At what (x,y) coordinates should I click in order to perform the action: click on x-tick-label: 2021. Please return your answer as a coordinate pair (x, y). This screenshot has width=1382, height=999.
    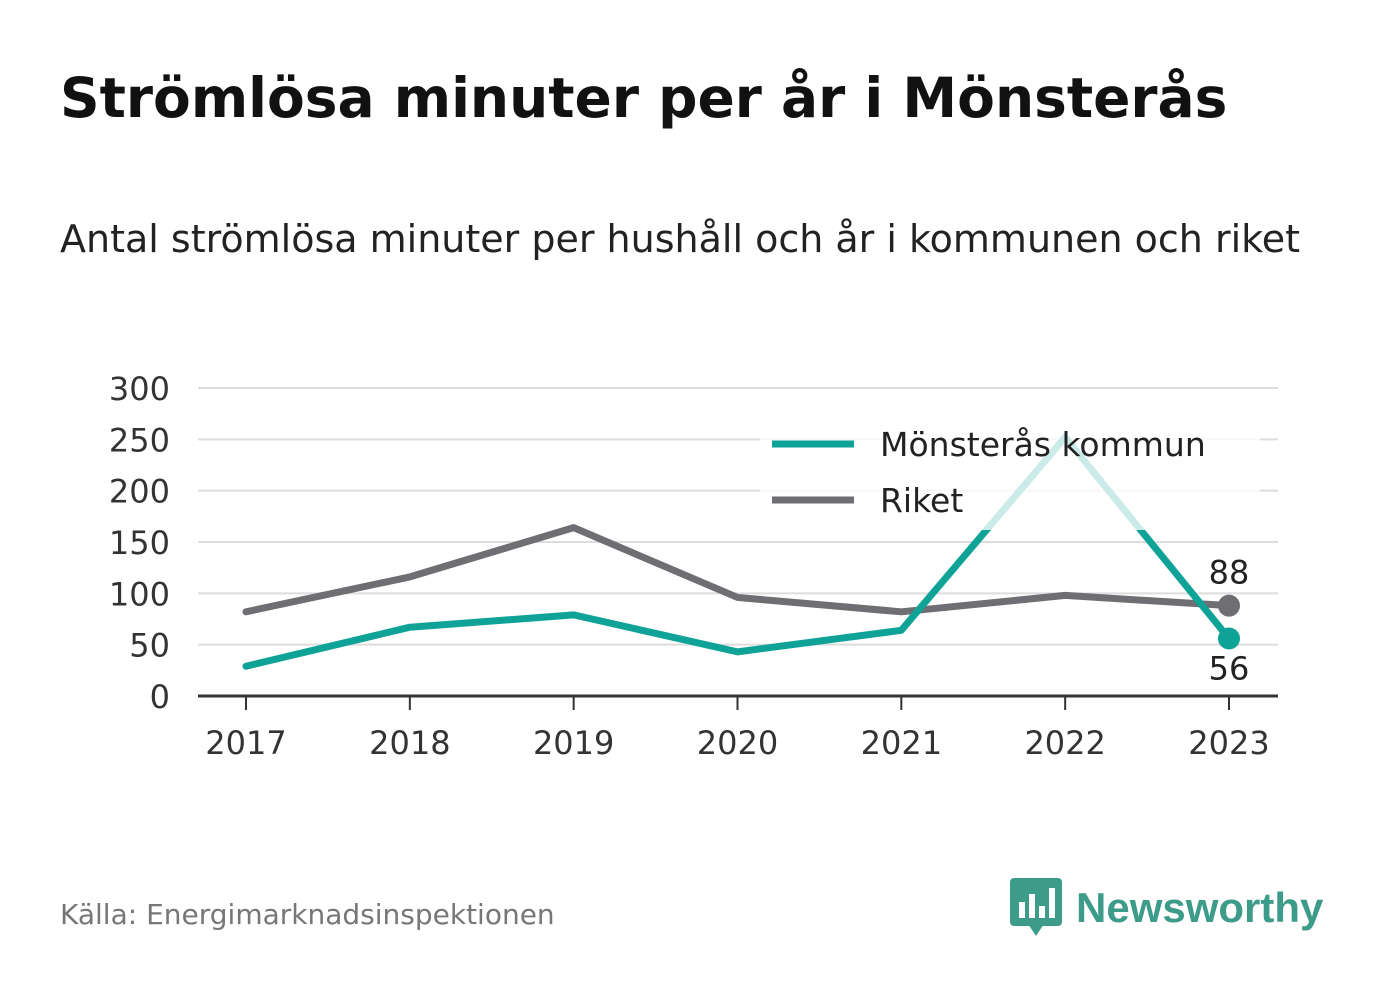
    Looking at the image, I should click on (901, 743).